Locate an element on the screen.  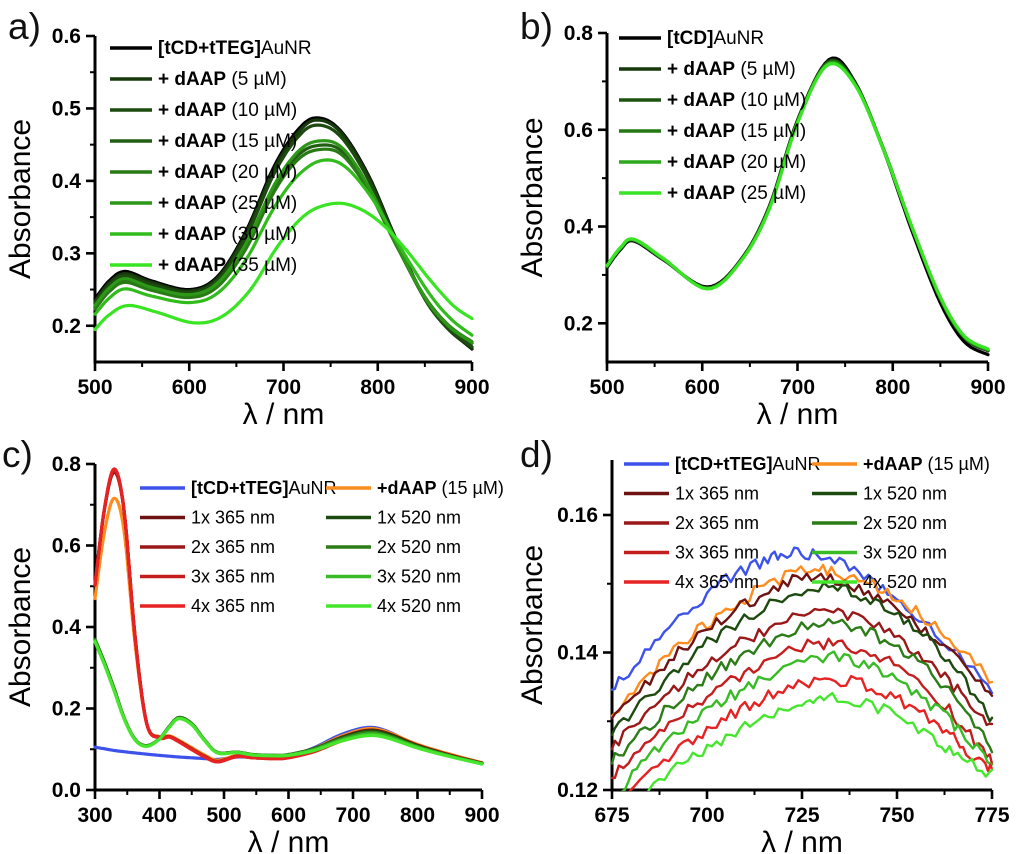
series-3x 520 nm is located at coordinates (807, 720).